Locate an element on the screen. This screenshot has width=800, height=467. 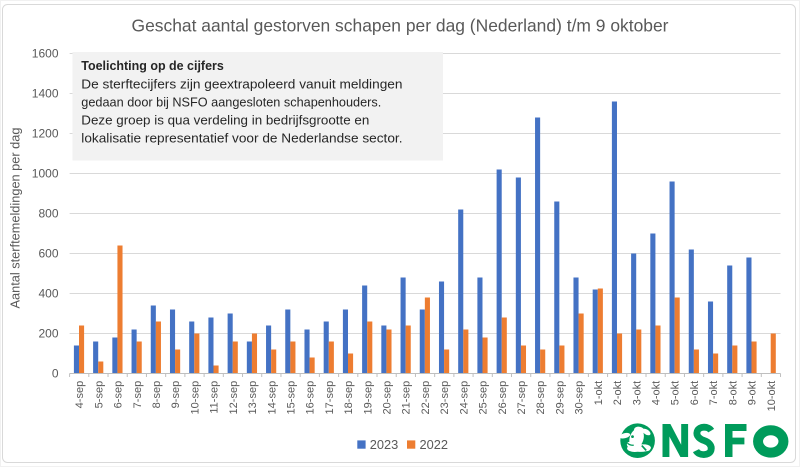
svg-text: 14-sep is located at coordinates (272, 398).